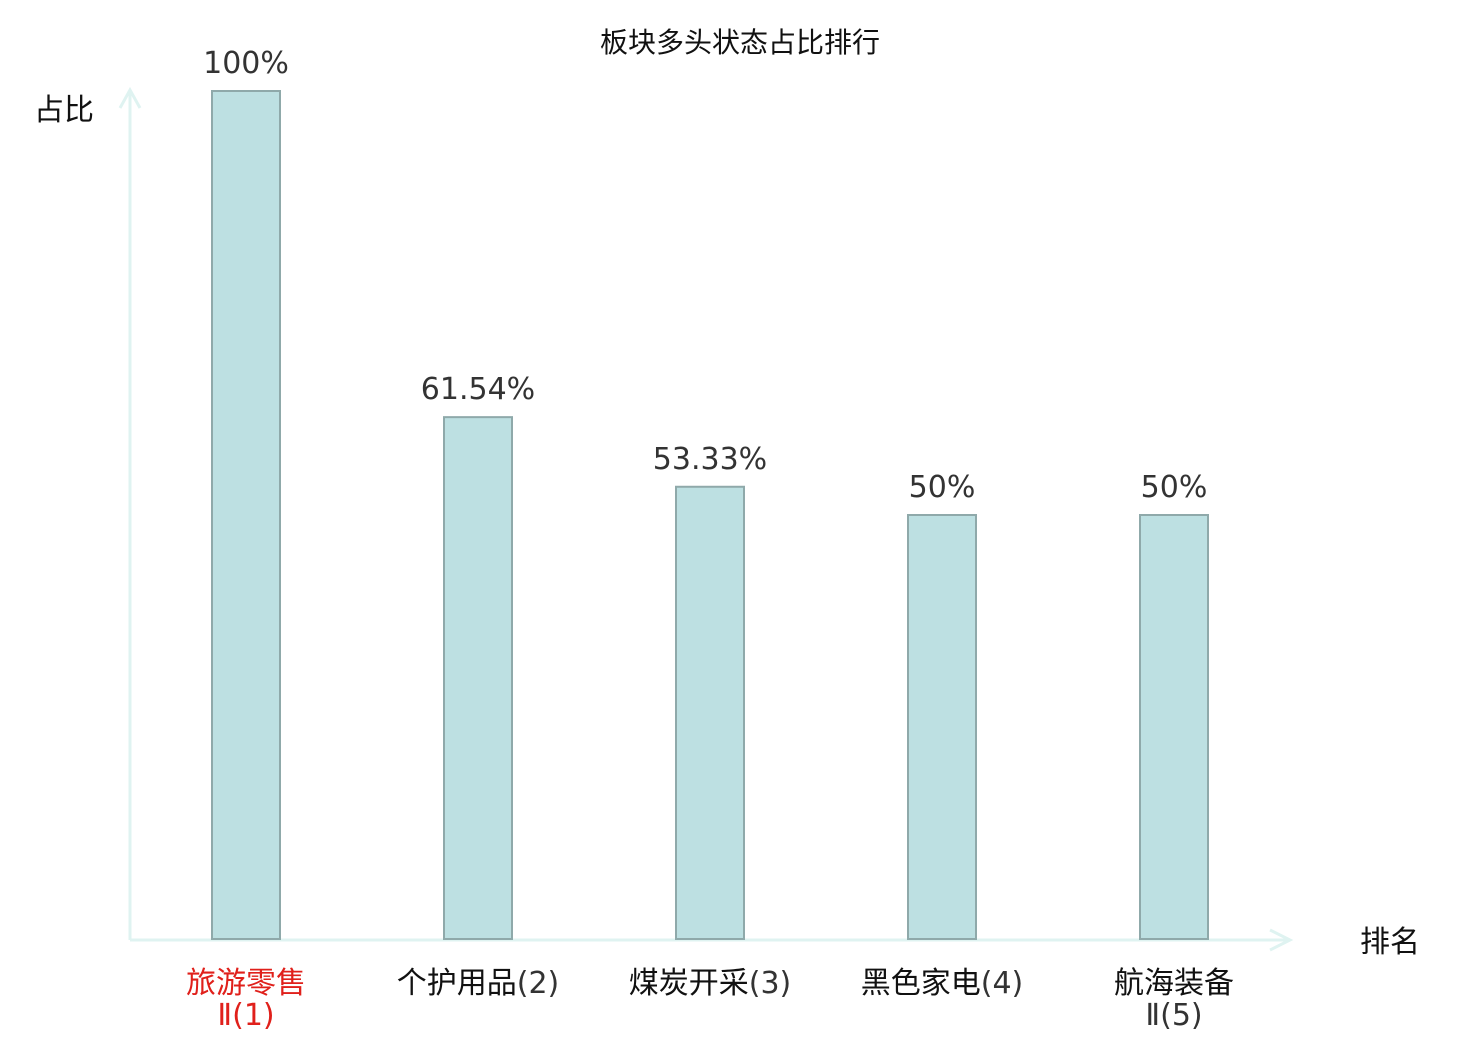  What do you see at coordinates (1281, 940) in the screenshot?
I see `x-axis-arrow` at bounding box center [1281, 940].